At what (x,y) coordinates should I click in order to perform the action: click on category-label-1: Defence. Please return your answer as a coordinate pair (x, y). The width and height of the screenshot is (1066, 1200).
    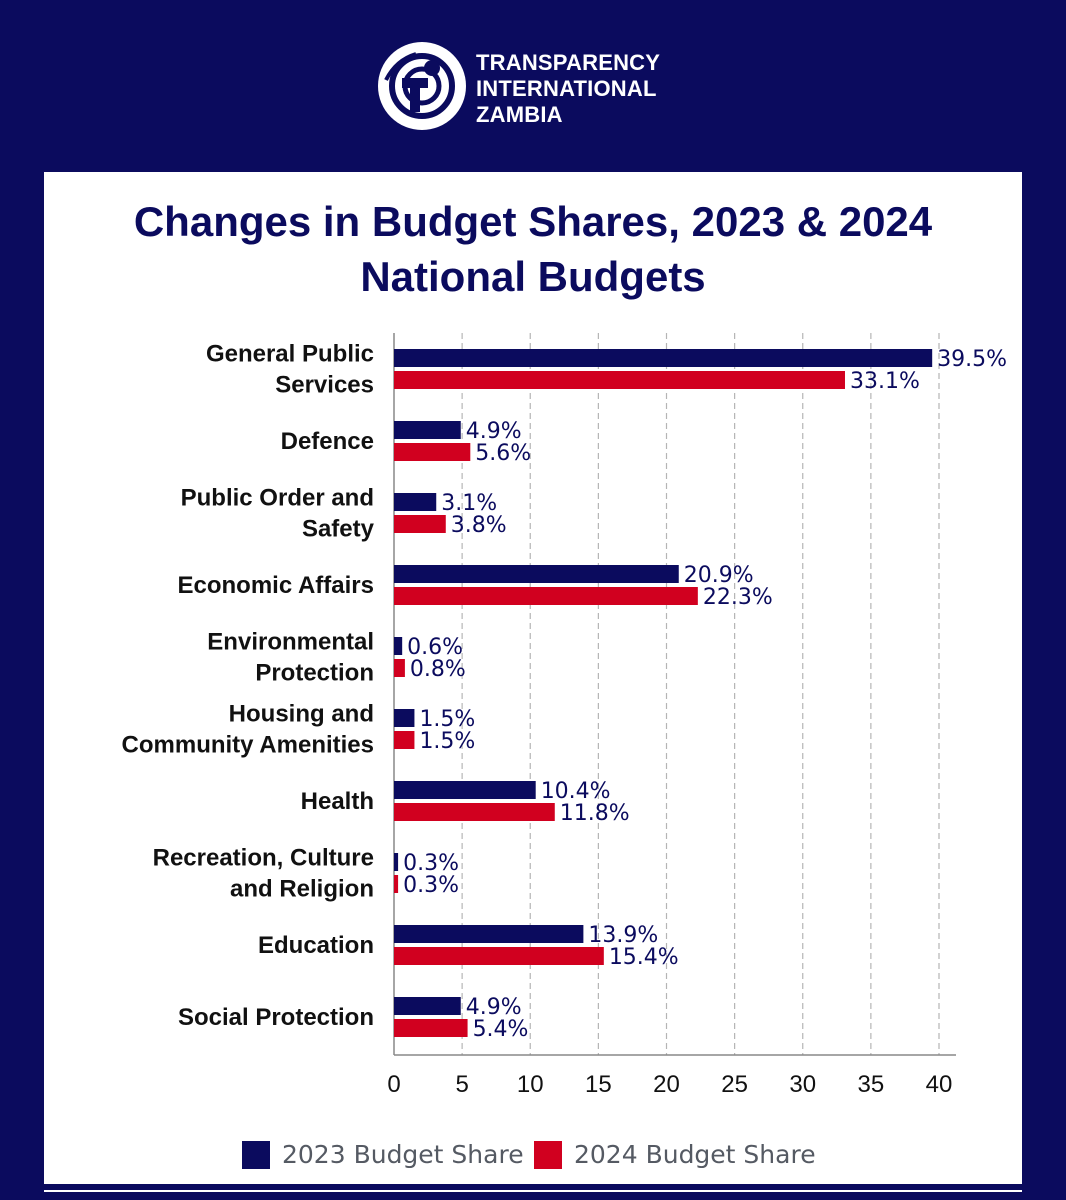
    Looking at the image, I should click on (327, 441).